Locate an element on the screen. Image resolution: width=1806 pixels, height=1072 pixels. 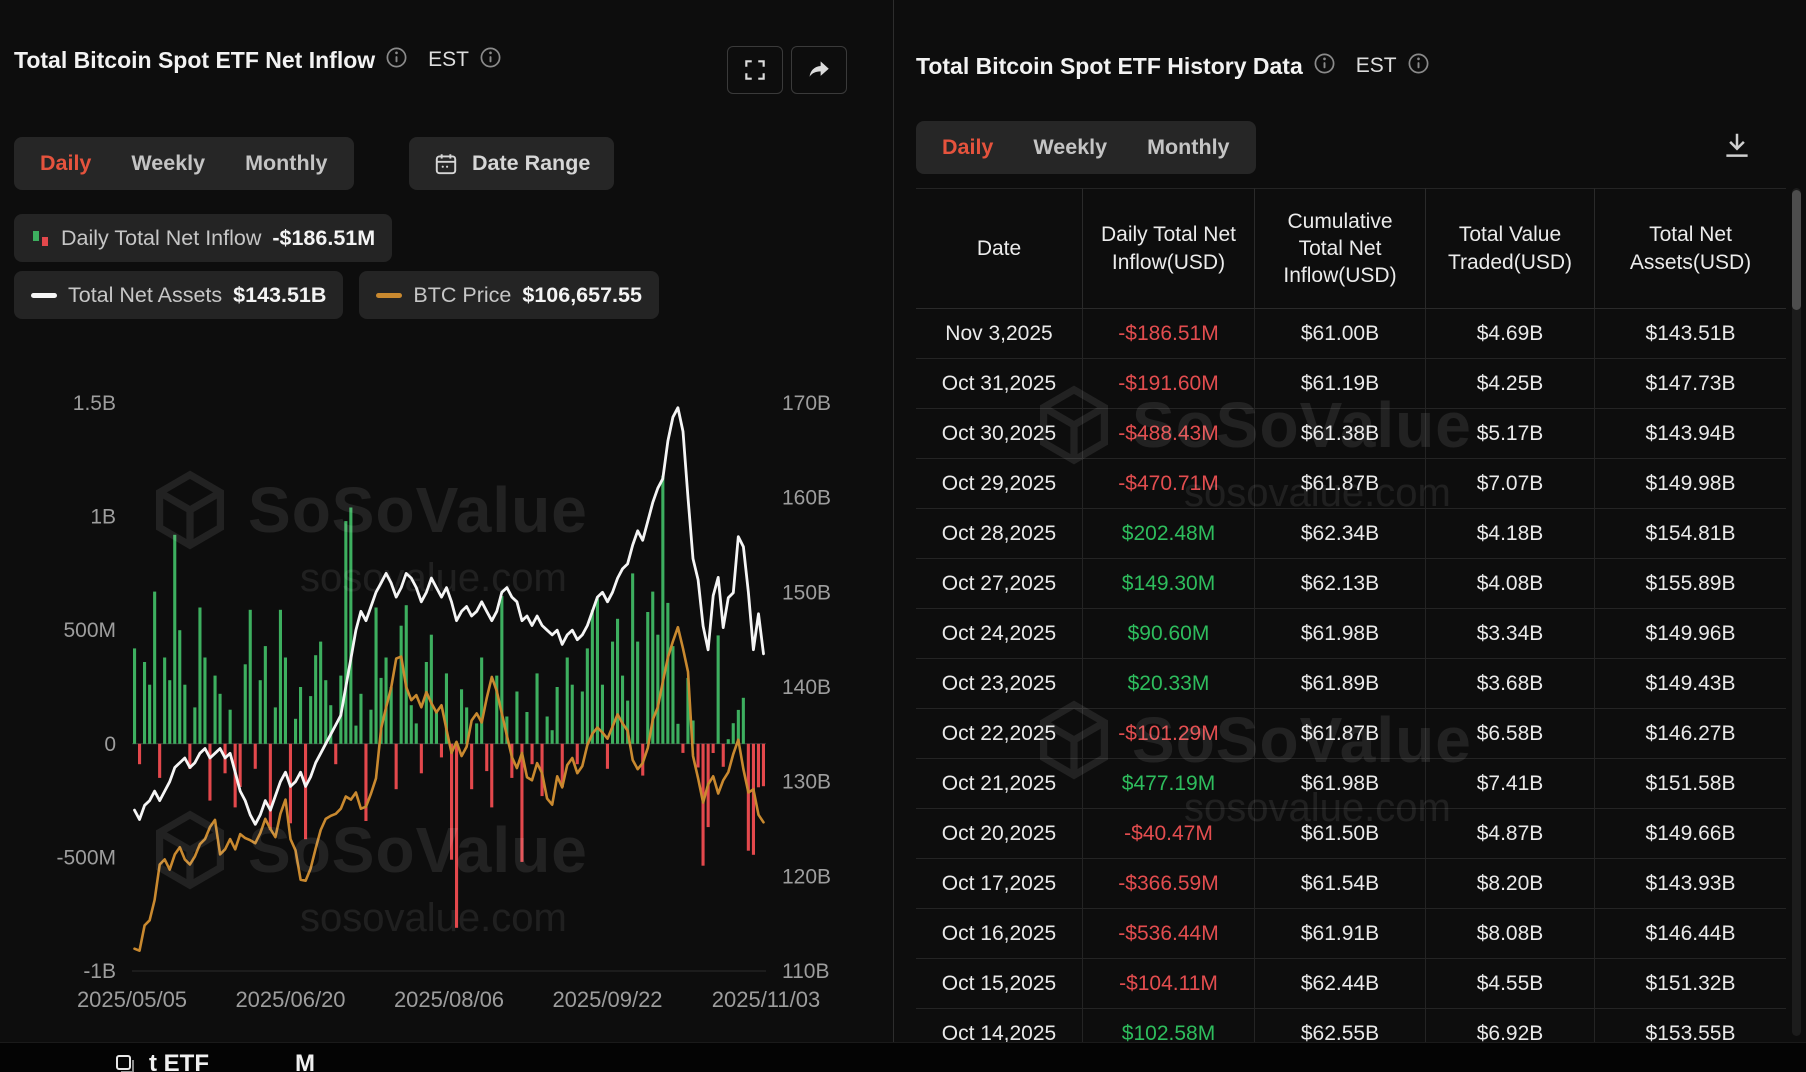
date-cell: Oct 22,2025 is located at coordinates (999, 734).